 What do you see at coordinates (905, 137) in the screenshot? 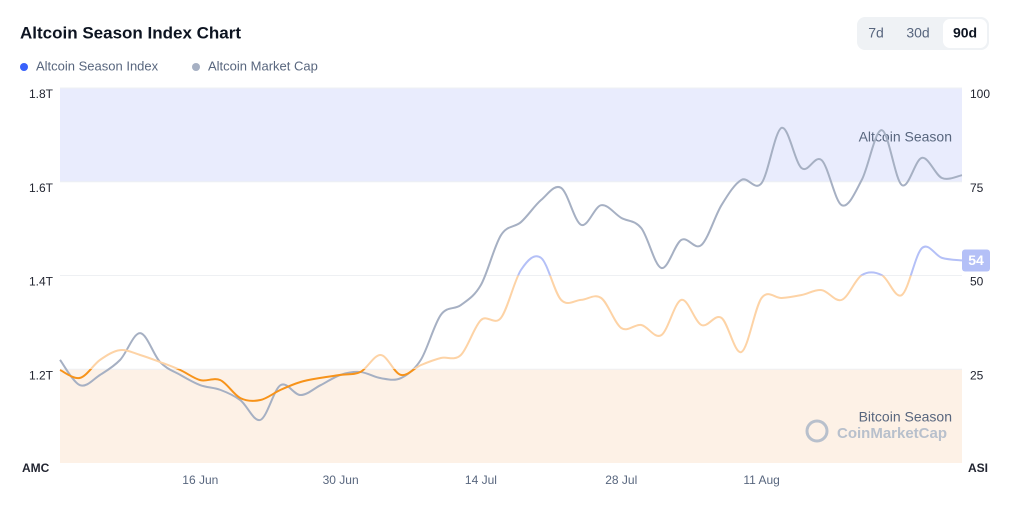
I see `band-label: Altcoin Season` at bounding box center [905, 137].